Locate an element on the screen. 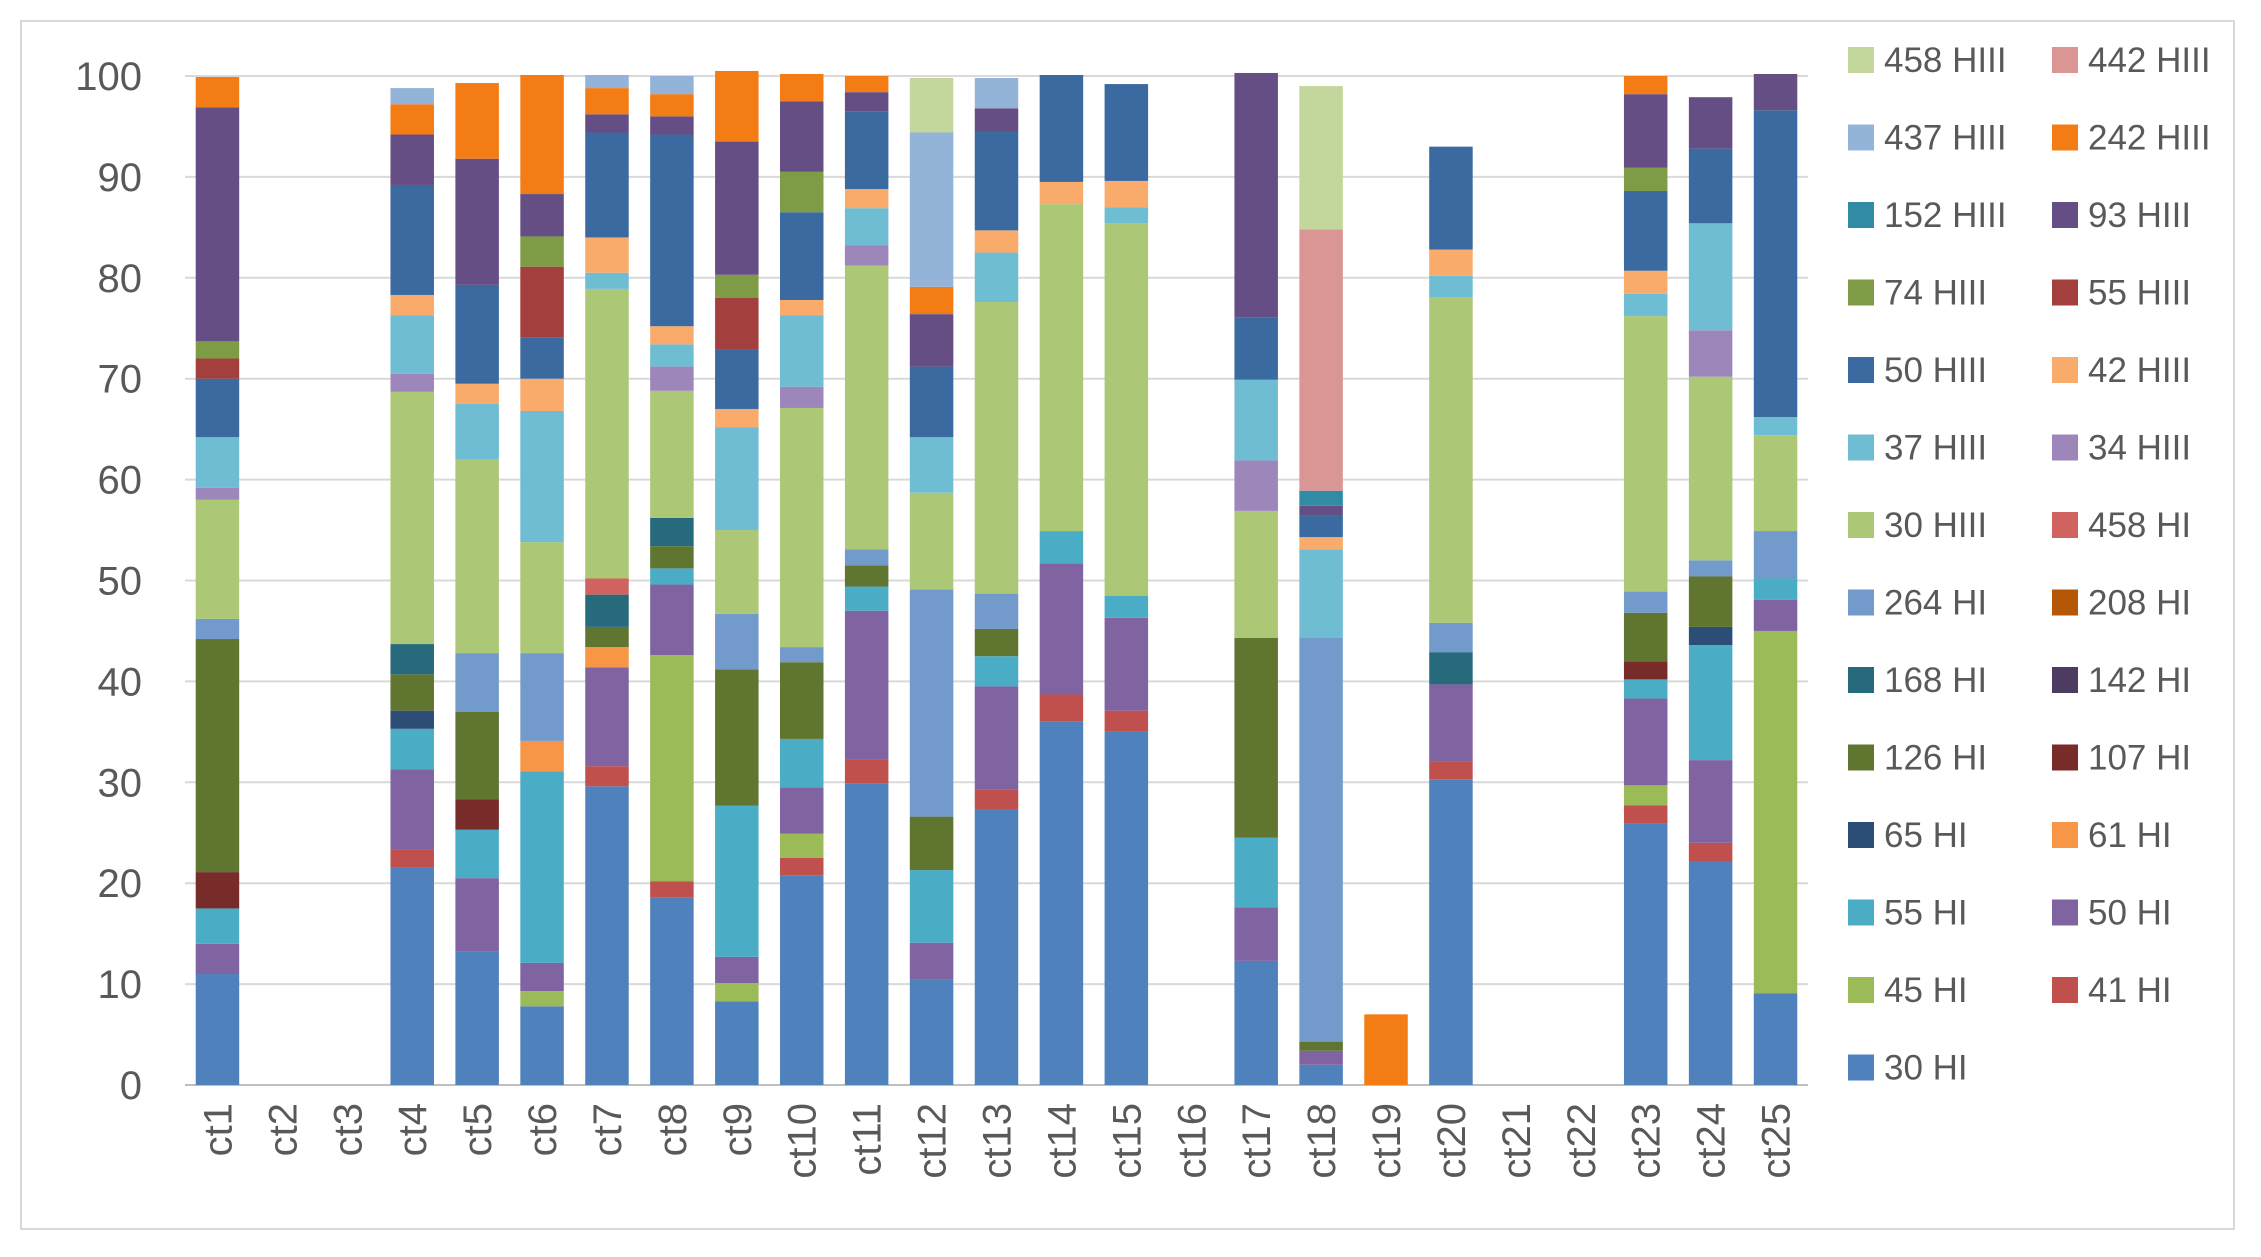  y-tick-label: 100 is located at coordinates (108, 77).